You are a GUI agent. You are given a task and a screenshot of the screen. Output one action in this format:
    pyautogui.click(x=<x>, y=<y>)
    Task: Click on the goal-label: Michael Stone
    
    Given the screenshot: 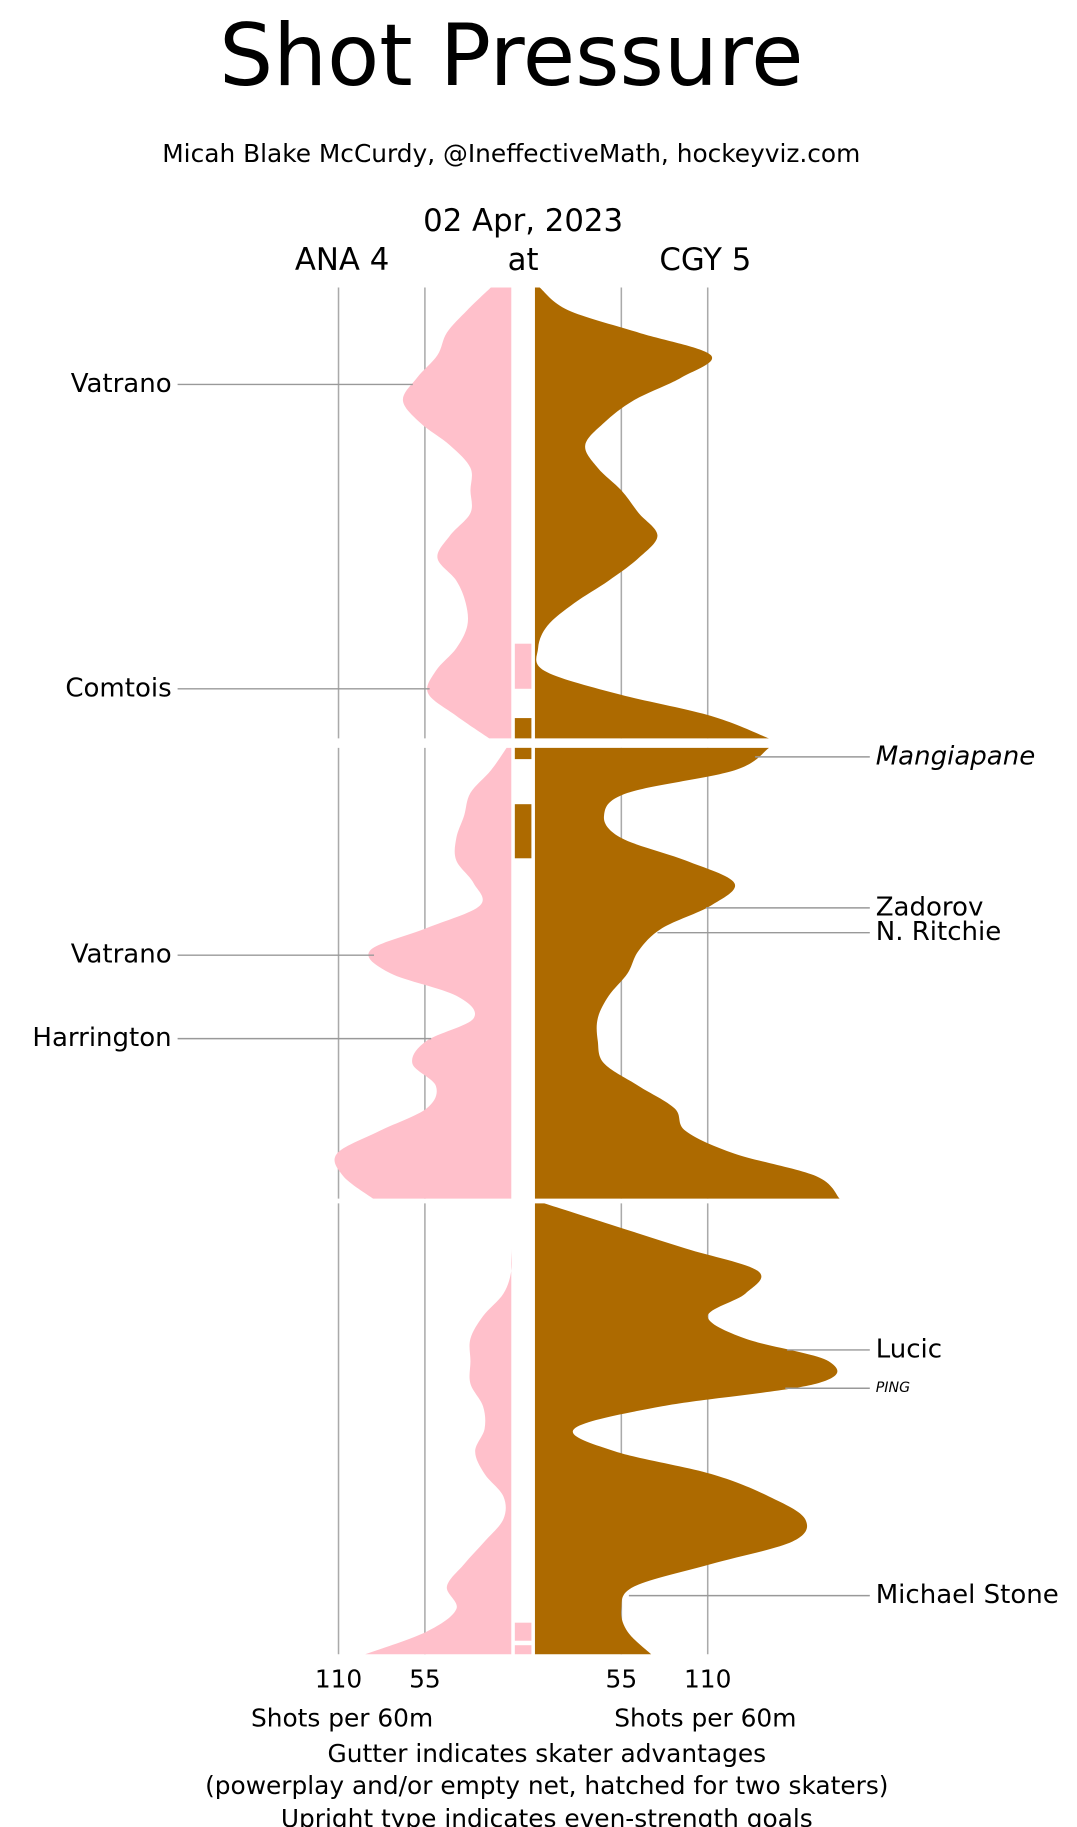 What is the action you would take?
    pyautogui.click(x=967, y=1595)
    